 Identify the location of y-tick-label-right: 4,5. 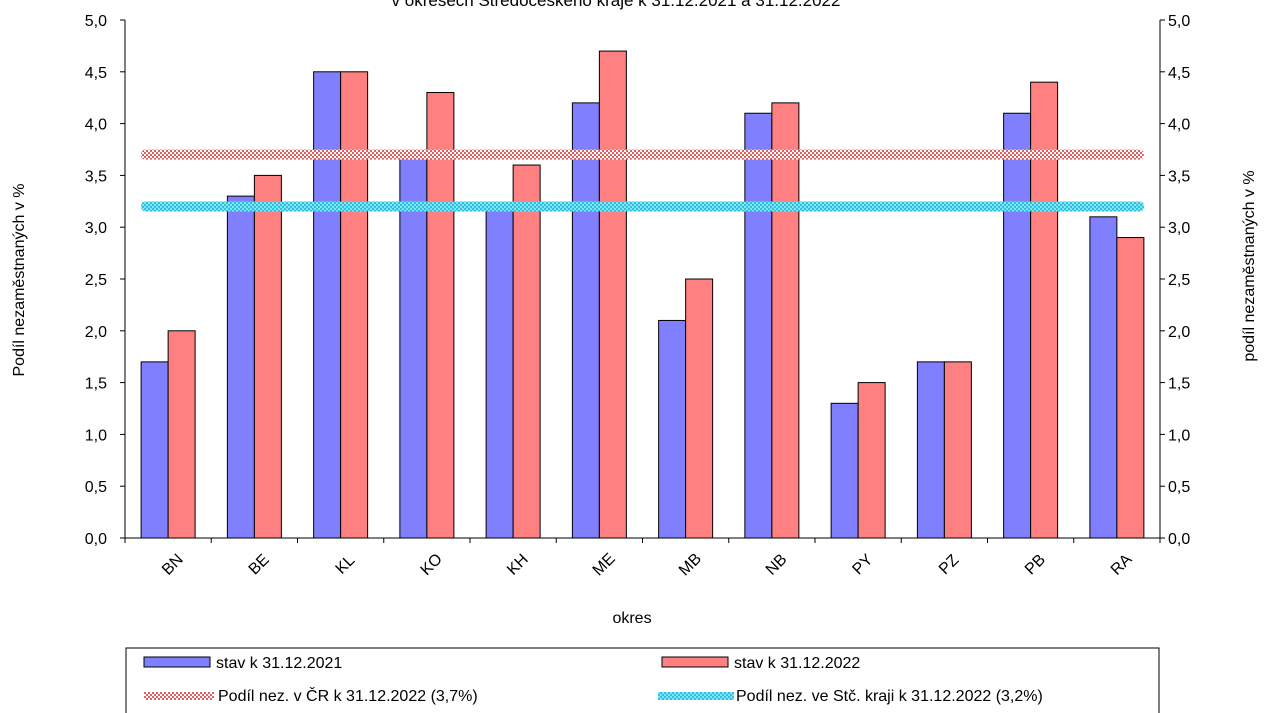
(1179, 73).